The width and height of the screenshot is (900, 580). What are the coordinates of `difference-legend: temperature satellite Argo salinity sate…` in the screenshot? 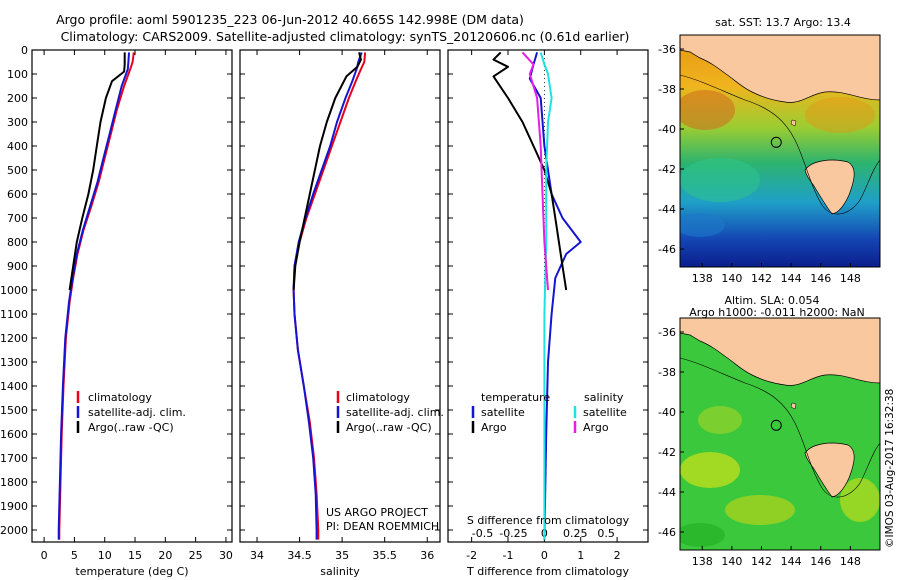 It's located at (549, 412).